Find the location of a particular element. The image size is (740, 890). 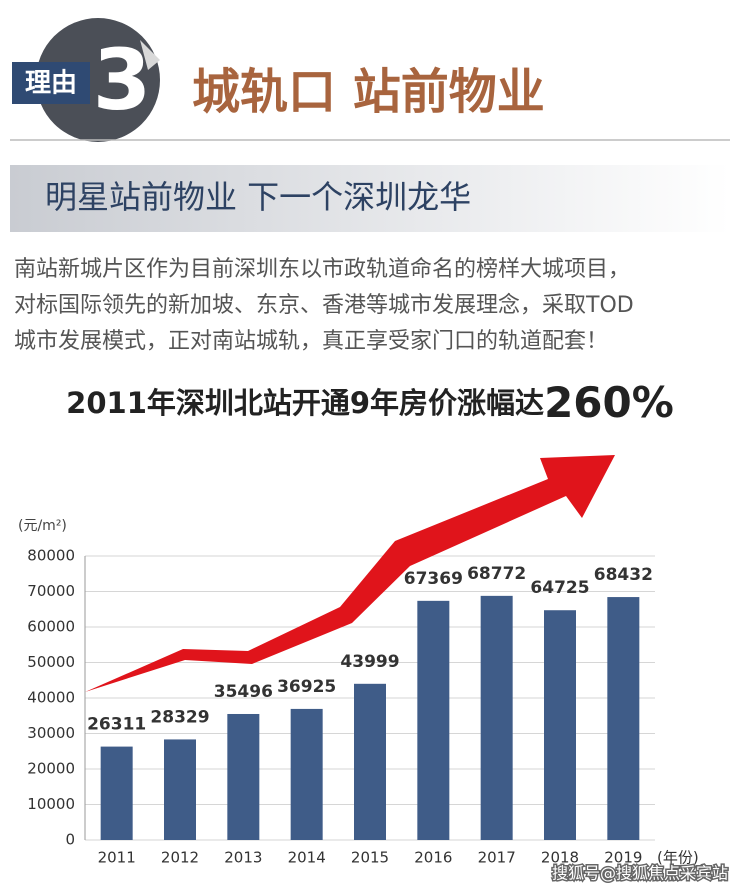

x-tick-label: 2011 is located at coordinates (117, 858).